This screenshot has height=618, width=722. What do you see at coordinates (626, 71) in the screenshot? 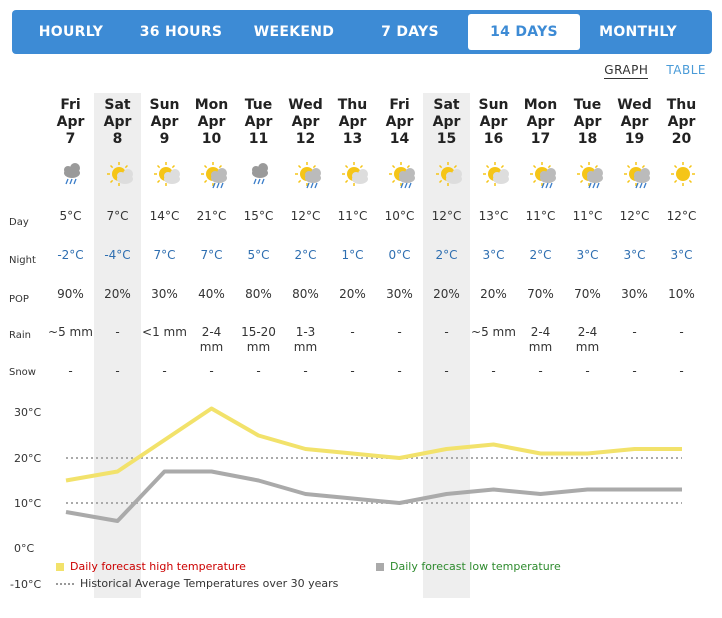
I see `graph-view-link: GRAPH` at bounding box center [626, 71].